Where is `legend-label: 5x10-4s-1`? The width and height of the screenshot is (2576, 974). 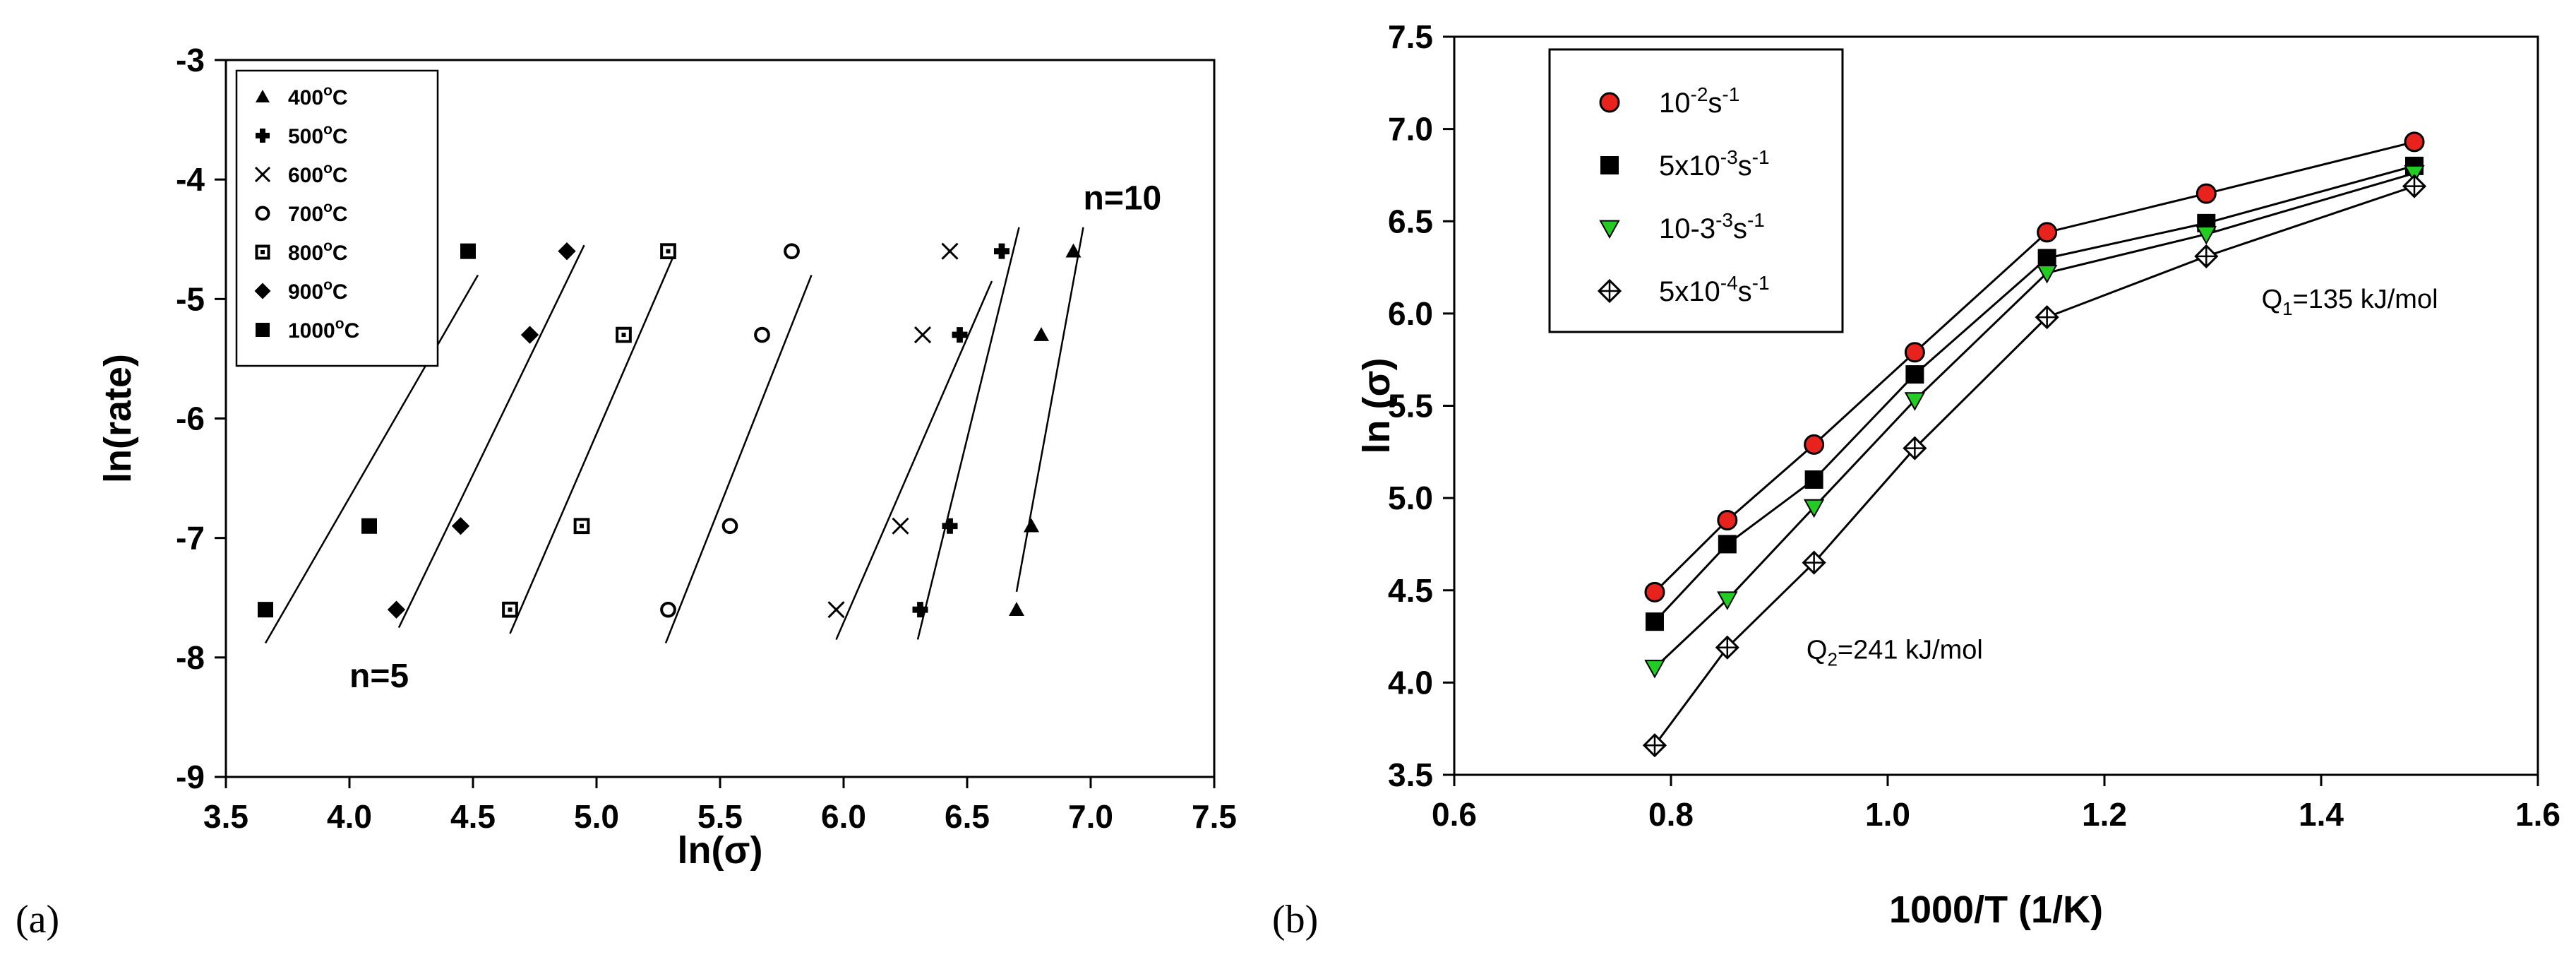 legend-label: 5x10-4s-1 is located at coordinates (1714, 289).